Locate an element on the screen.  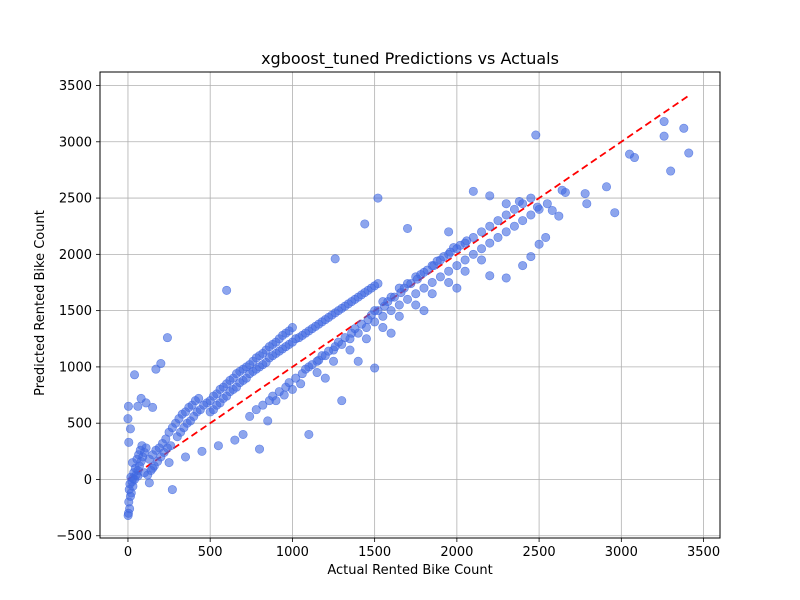
x-tick-label: 0 is located at coordinates (128, 552).